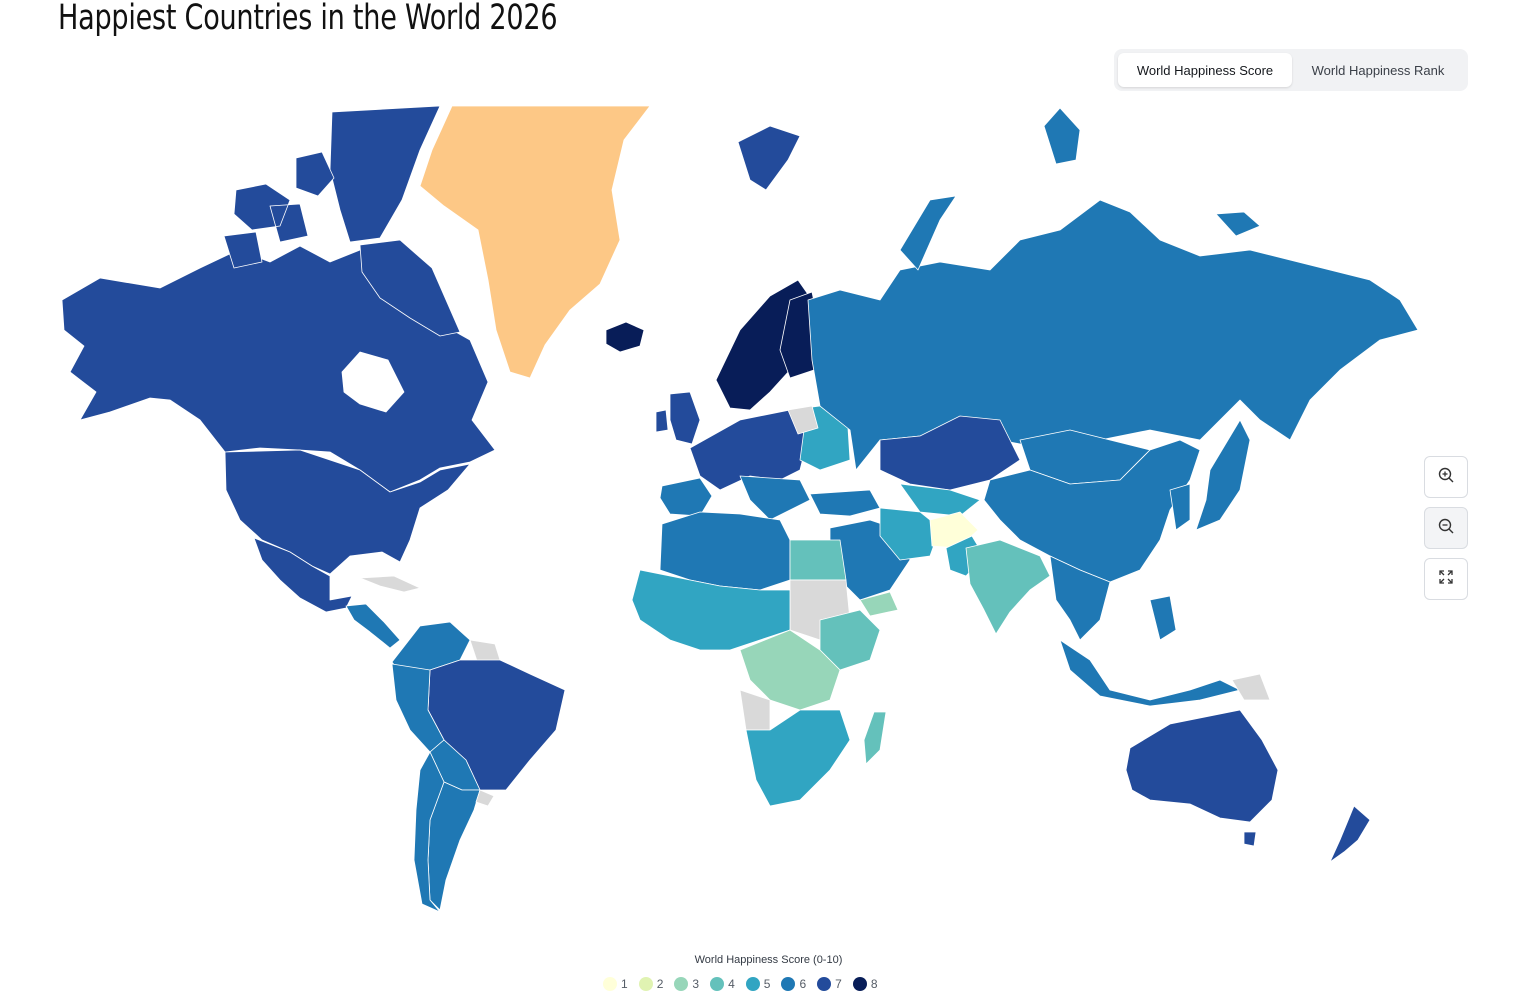  Describe the element at coordinates (928, 233) in the screenshot. I see `region-novaya-zemlya` at that location.